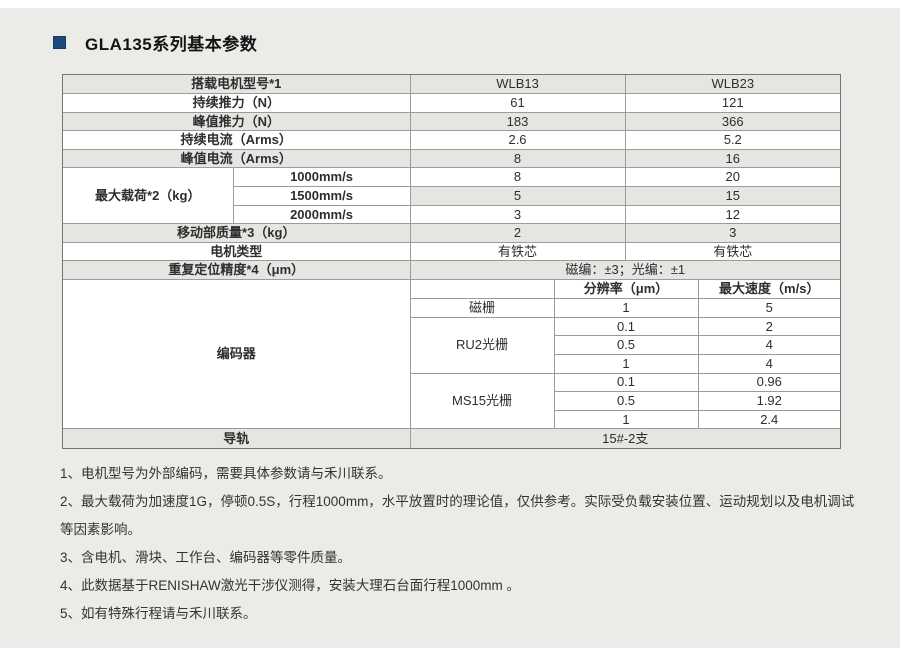 This screenshot has width=900, height=648. I want to click on row-label-encoder: 编码器, so click(237, 355).